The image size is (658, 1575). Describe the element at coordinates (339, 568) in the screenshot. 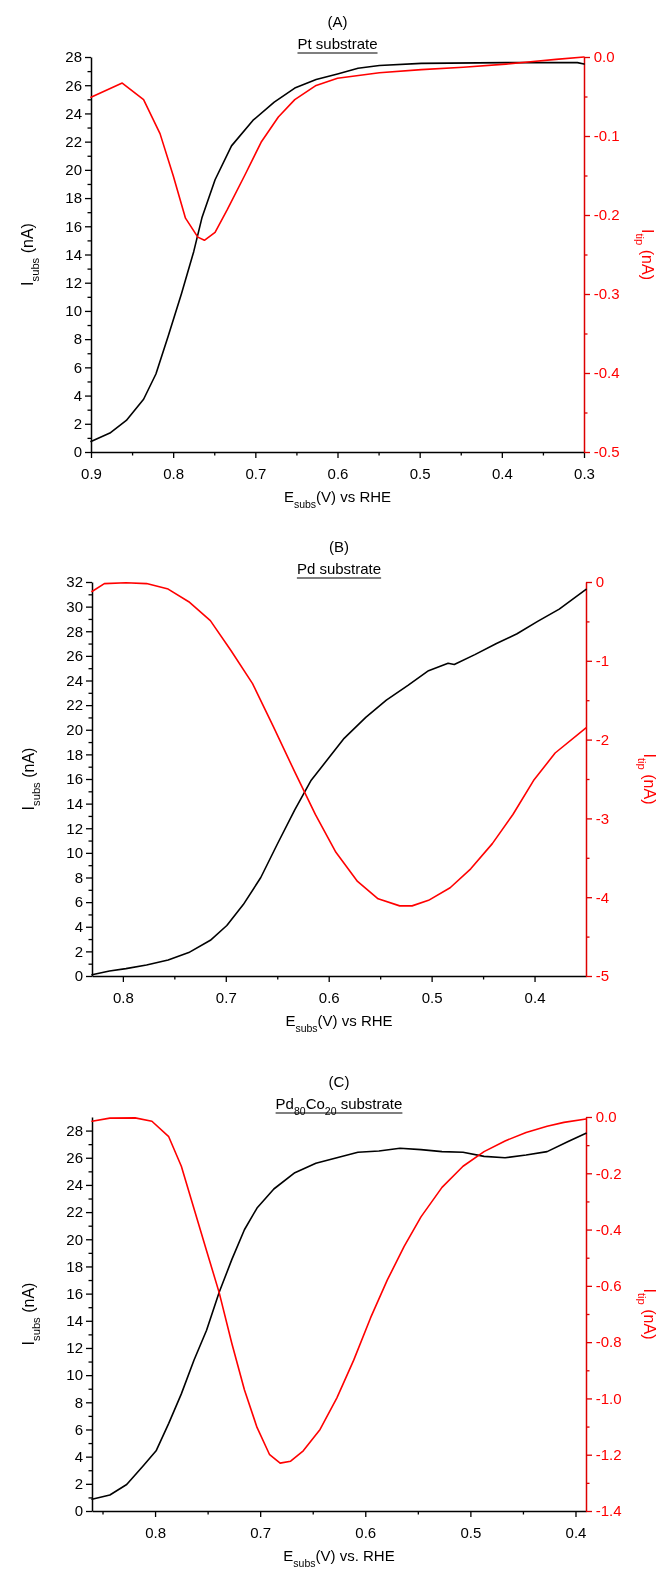

I see `chart-subtitle: Pd substrate` at that location.